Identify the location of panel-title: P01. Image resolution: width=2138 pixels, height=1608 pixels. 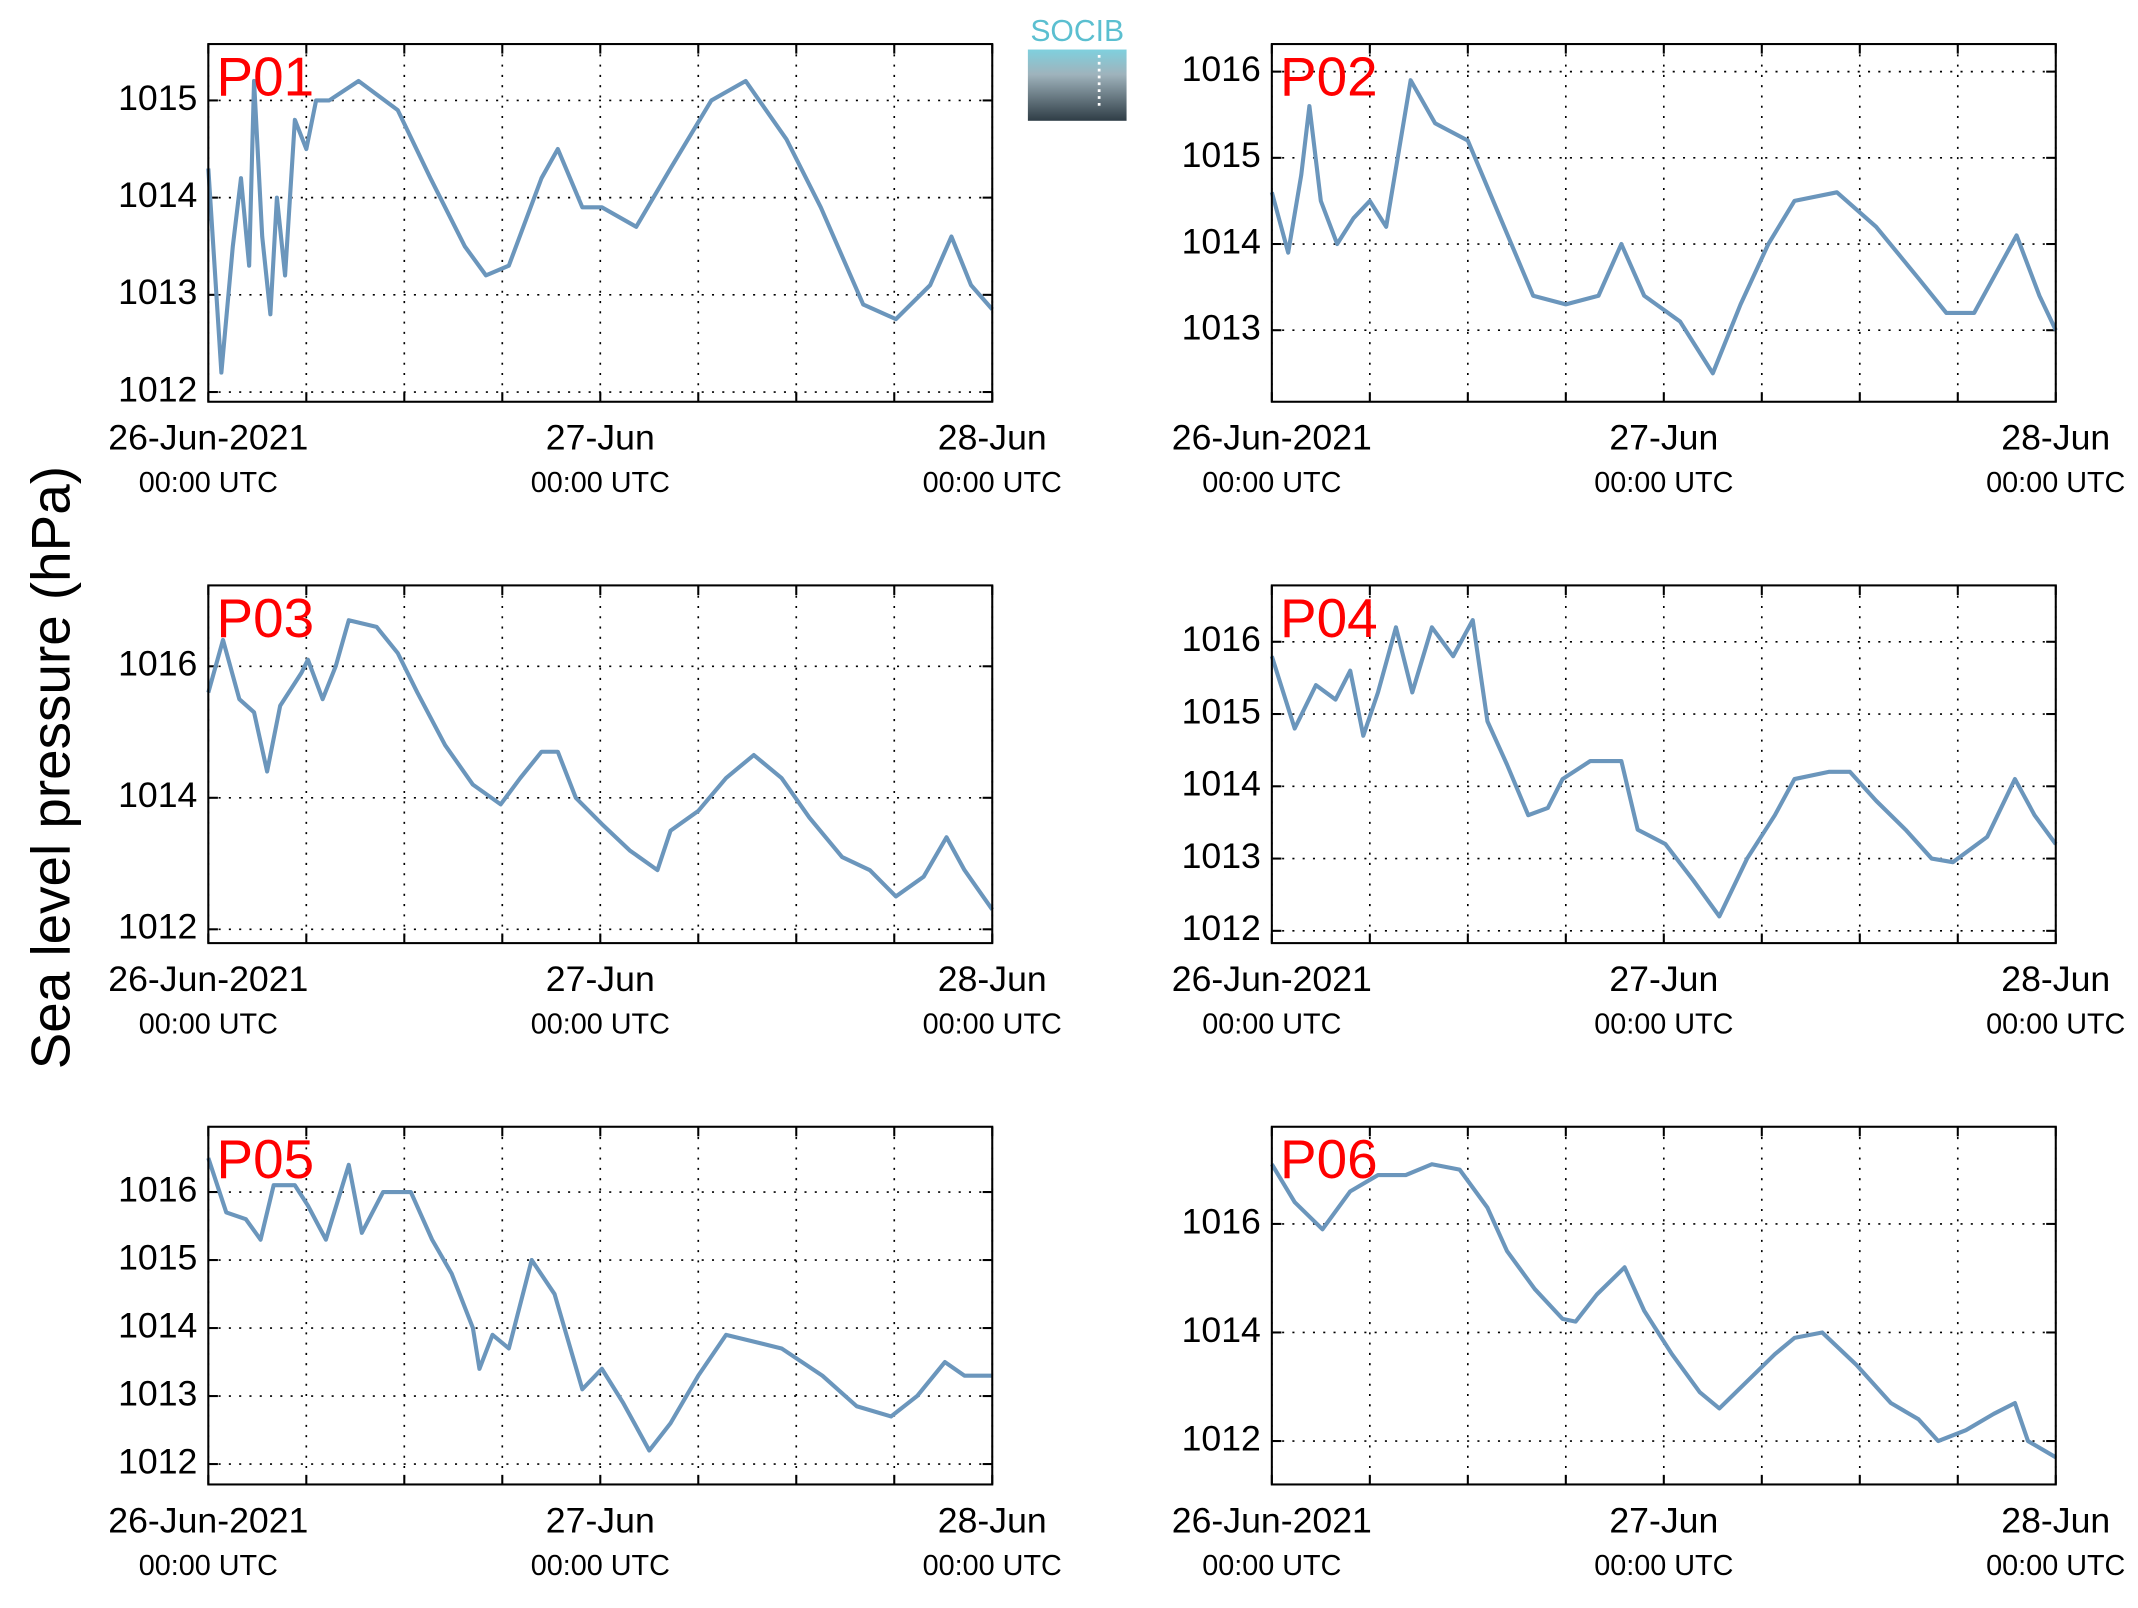
(266, 77).